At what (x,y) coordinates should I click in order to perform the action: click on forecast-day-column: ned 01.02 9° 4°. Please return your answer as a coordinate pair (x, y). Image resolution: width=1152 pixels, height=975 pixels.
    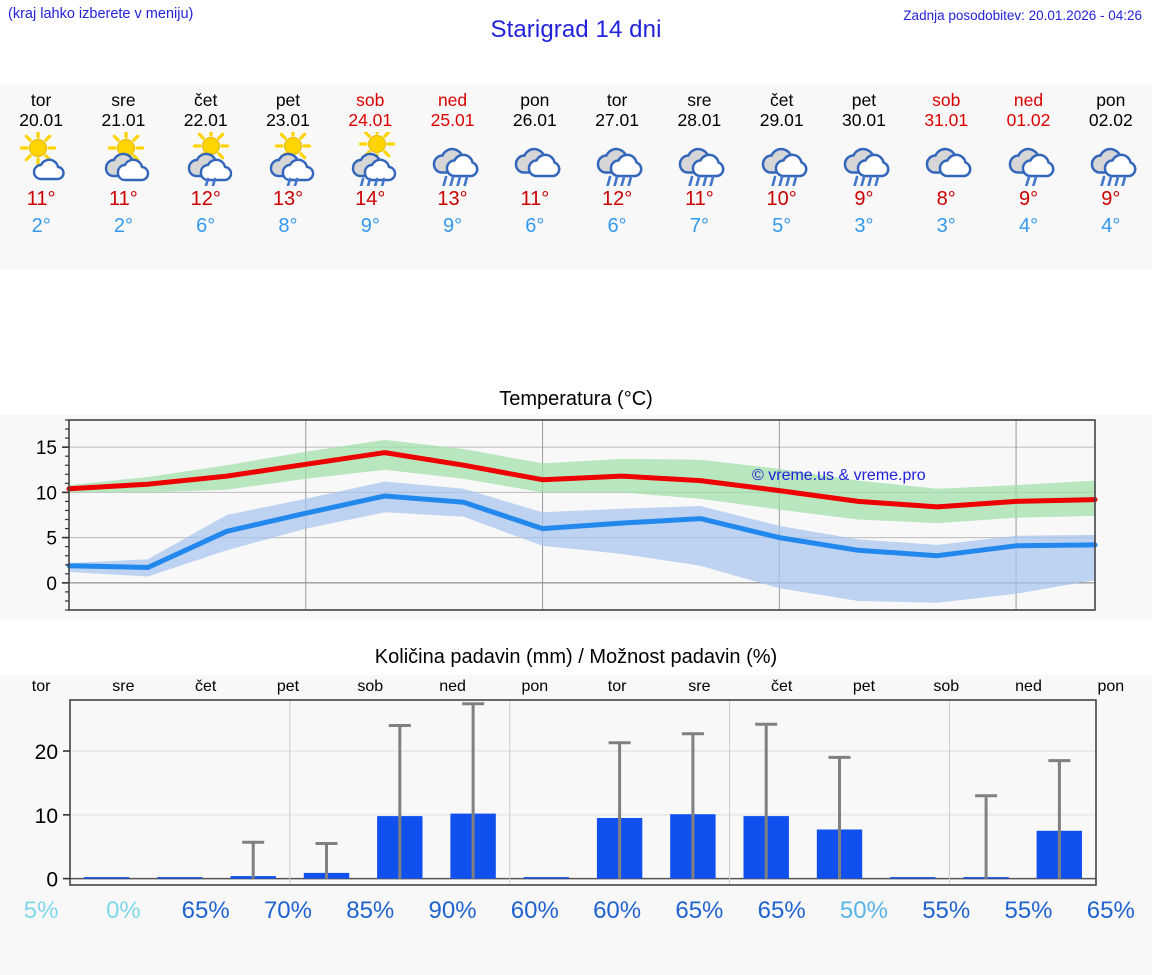
    Looking at the image, I should click on (1028, 177).